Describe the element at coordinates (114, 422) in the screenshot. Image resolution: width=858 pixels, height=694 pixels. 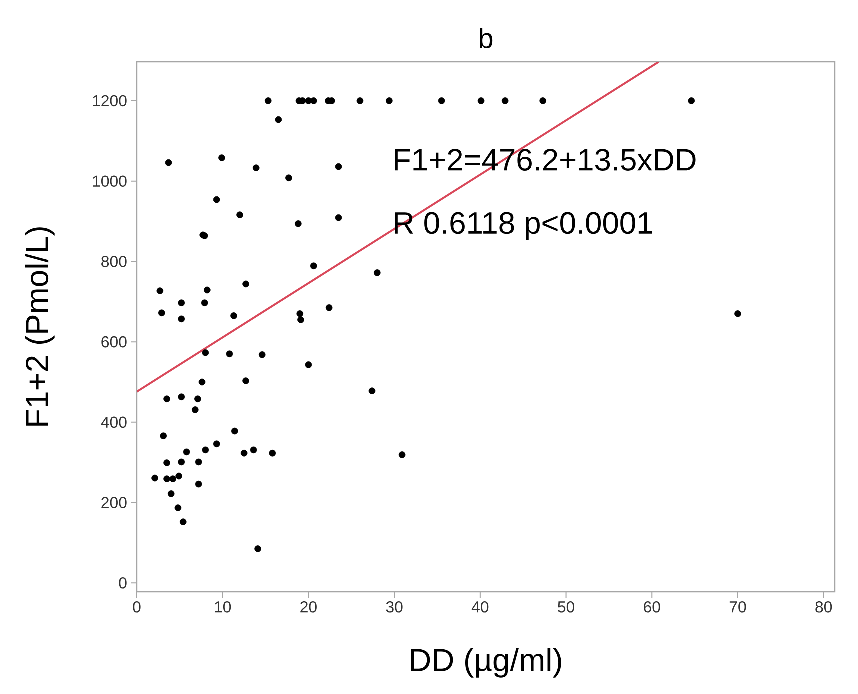
I see `y-tick-label: 400` at that location.